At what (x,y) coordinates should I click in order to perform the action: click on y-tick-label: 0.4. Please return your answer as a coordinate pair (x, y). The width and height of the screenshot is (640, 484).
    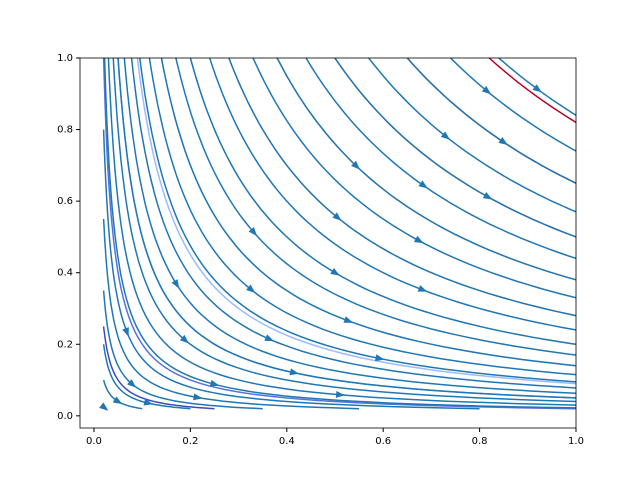
    Looking at the image, I should click on (65, 273).